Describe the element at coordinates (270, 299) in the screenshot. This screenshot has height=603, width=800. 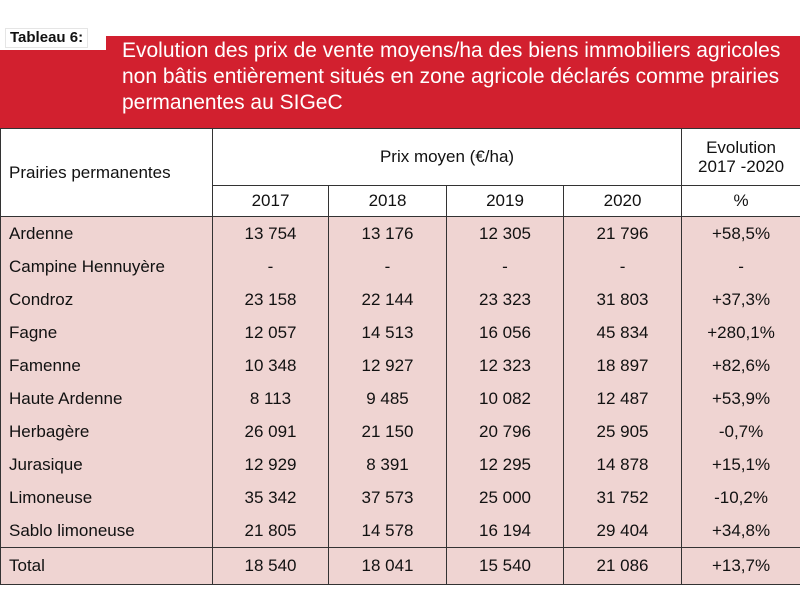
I see `price-cell: 23 158` at that location.